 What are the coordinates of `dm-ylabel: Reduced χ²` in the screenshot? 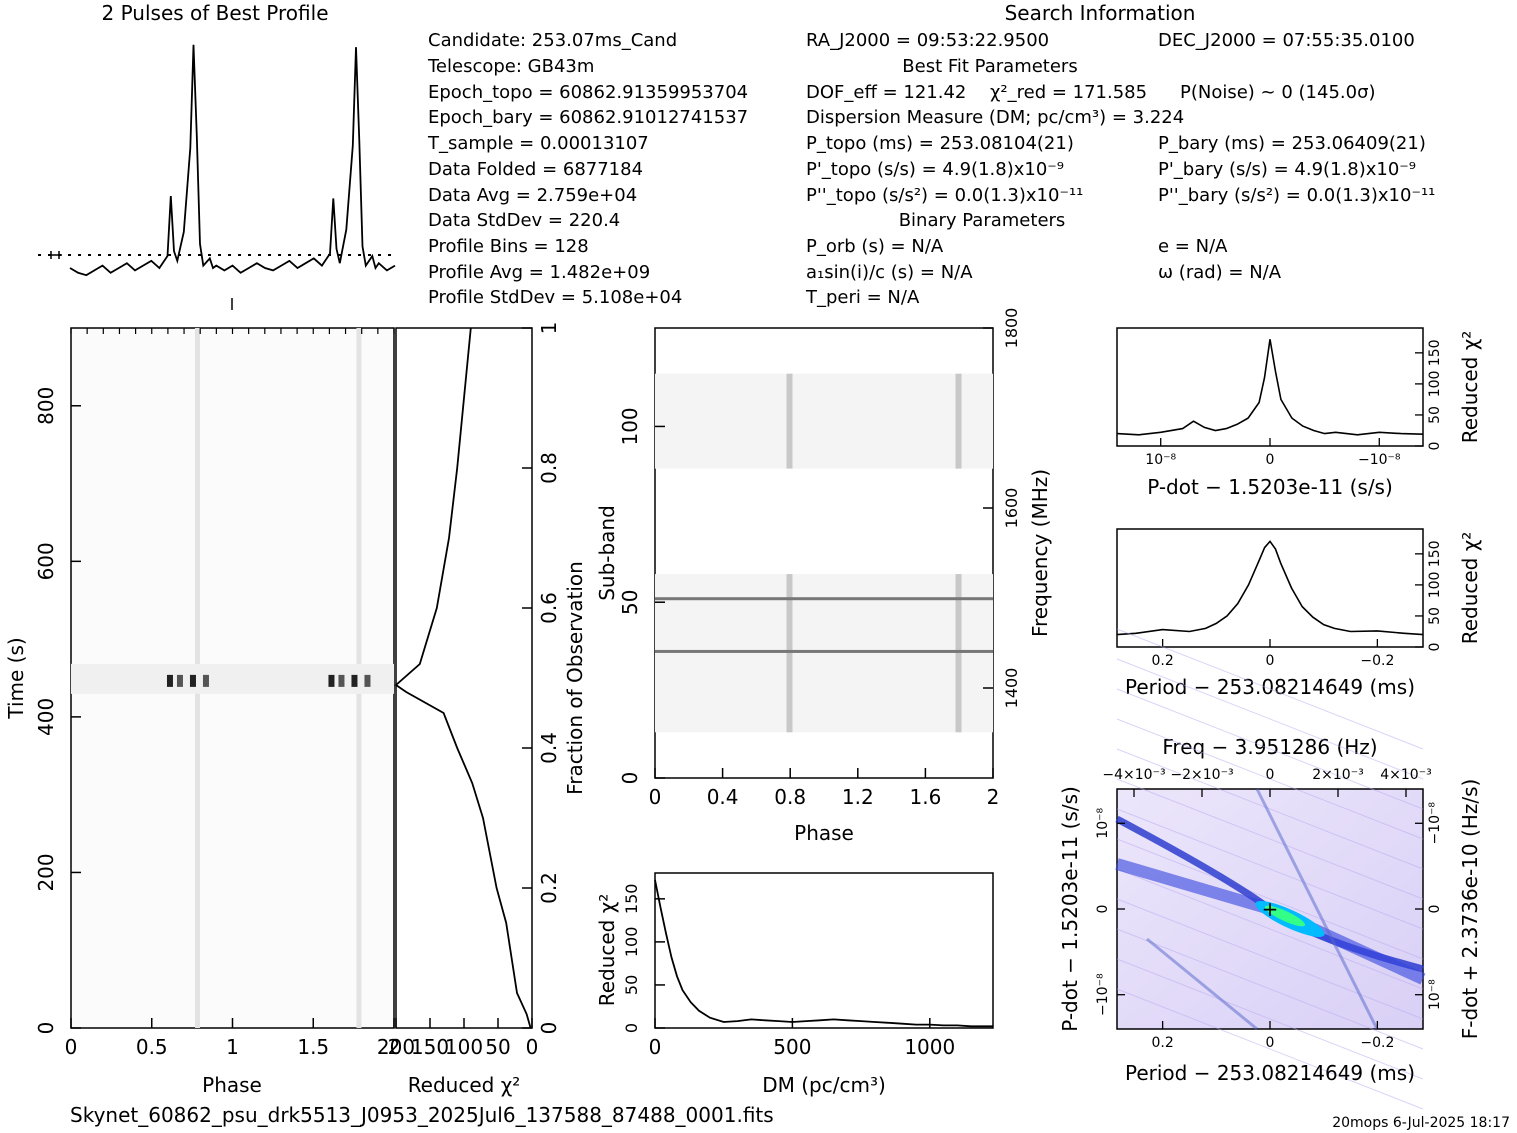 It's located at (607, 950).